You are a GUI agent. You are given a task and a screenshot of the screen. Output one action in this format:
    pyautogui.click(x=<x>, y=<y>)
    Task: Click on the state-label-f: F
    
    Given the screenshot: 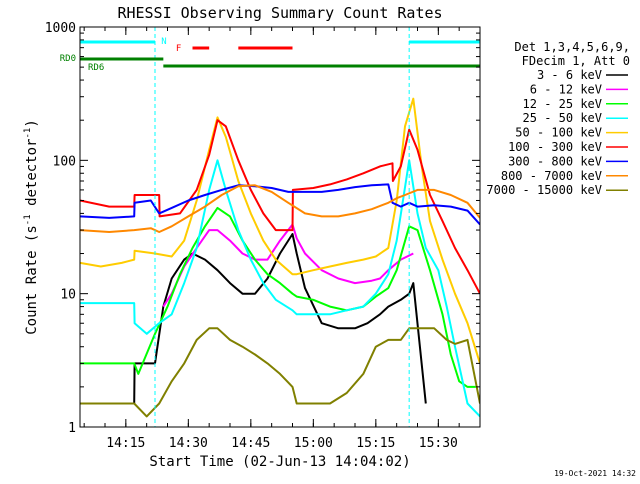 What is the action you would take?
    pyautogui.click(x=178, y=49)
    